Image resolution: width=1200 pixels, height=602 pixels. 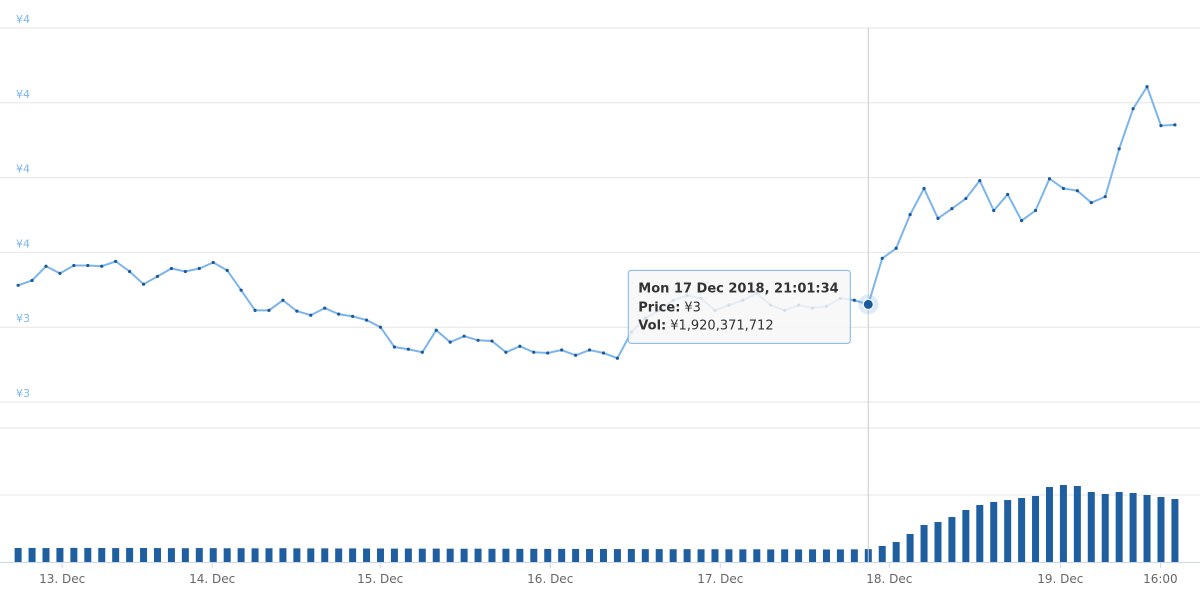 I want to click on tooltip-vol-value: ¥1,920,371,712, so click(x=721, y=325).